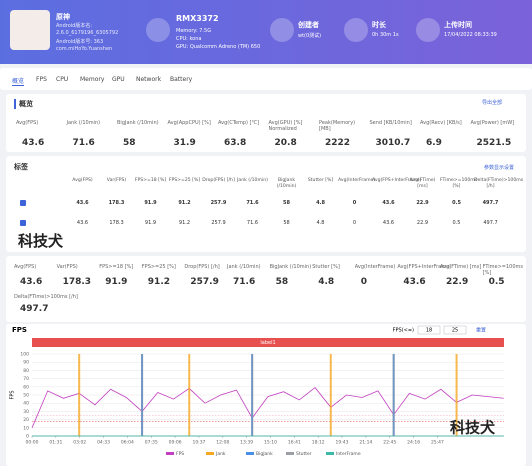  What do you see at coordinates (264, 454) in the screenshot?
I see `legend-label: BigJank` at bounding box center [264, 454].